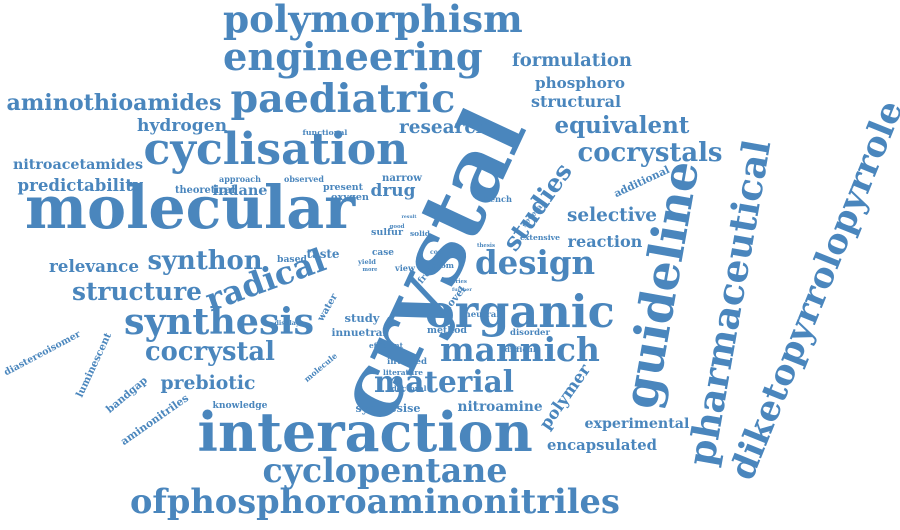  What do you see at coordinates (605, 241) in the screenshot?
I see `word-reaction: reaction` at bounding box center [605, 241].